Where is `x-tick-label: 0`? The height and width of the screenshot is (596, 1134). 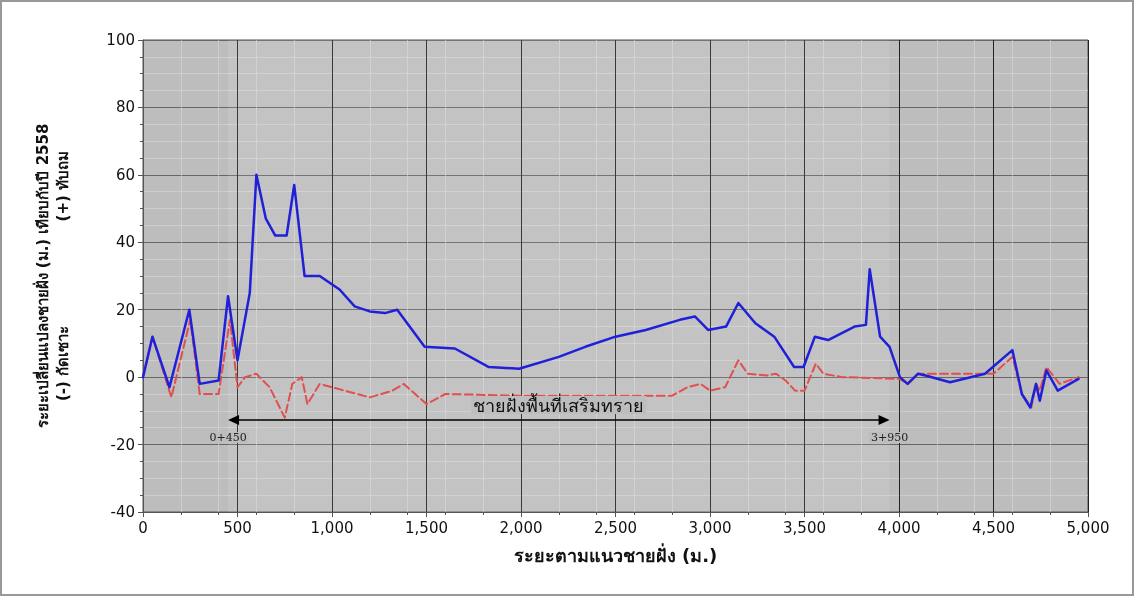 x-tick-label: 0 is located at coordinates (143, 527).